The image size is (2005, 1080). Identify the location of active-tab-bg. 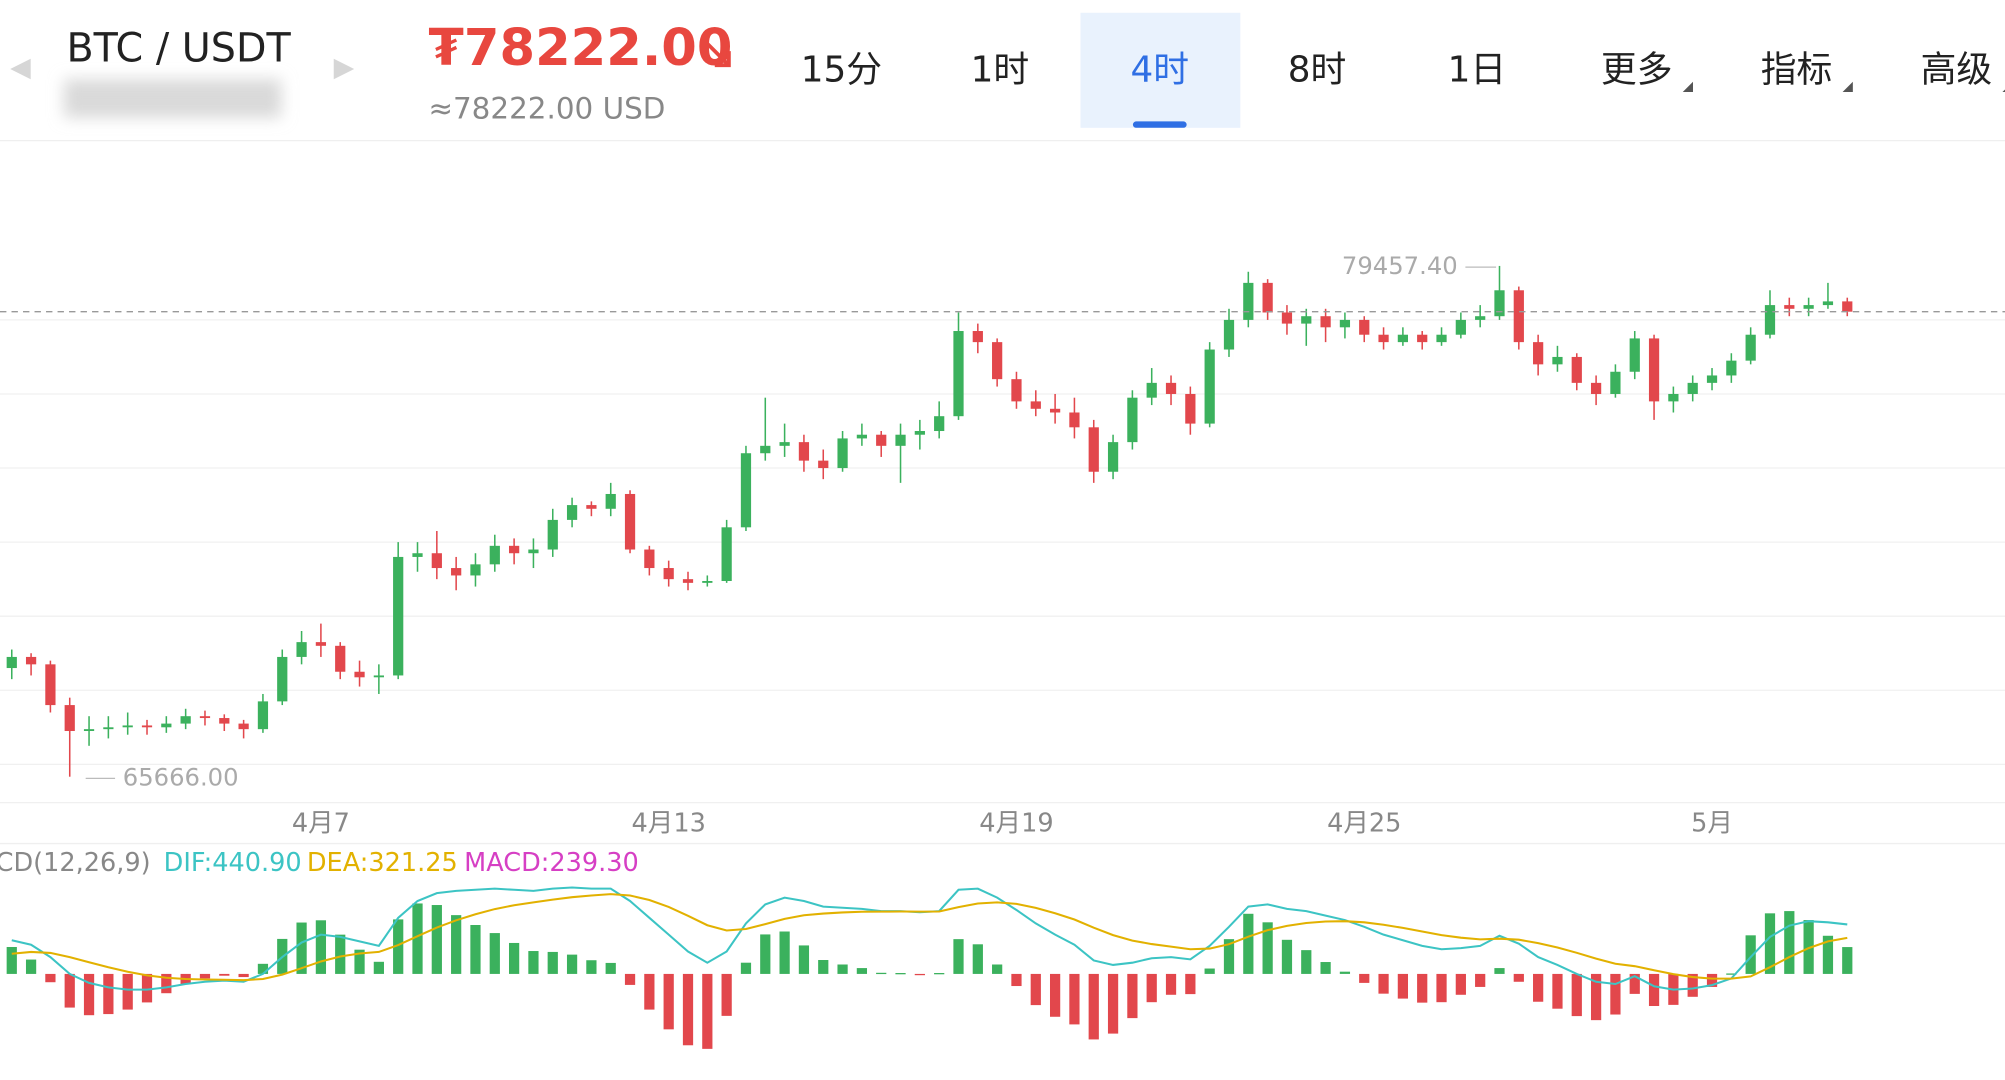
(1160, 70).